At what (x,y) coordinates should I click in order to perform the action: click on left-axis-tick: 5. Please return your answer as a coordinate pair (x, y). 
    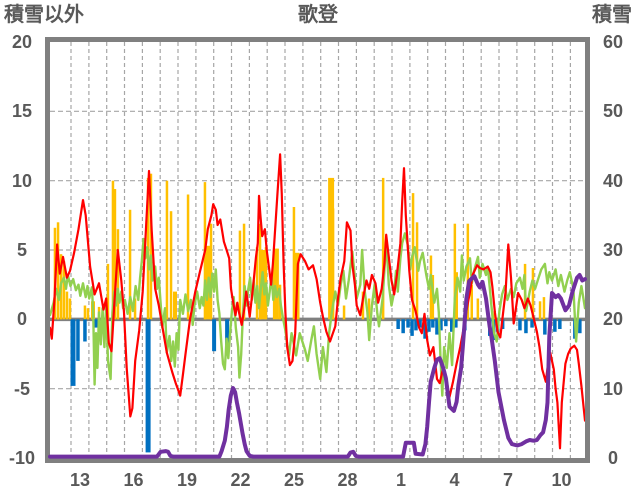
    Looking at the image, I should click on (22, 250).